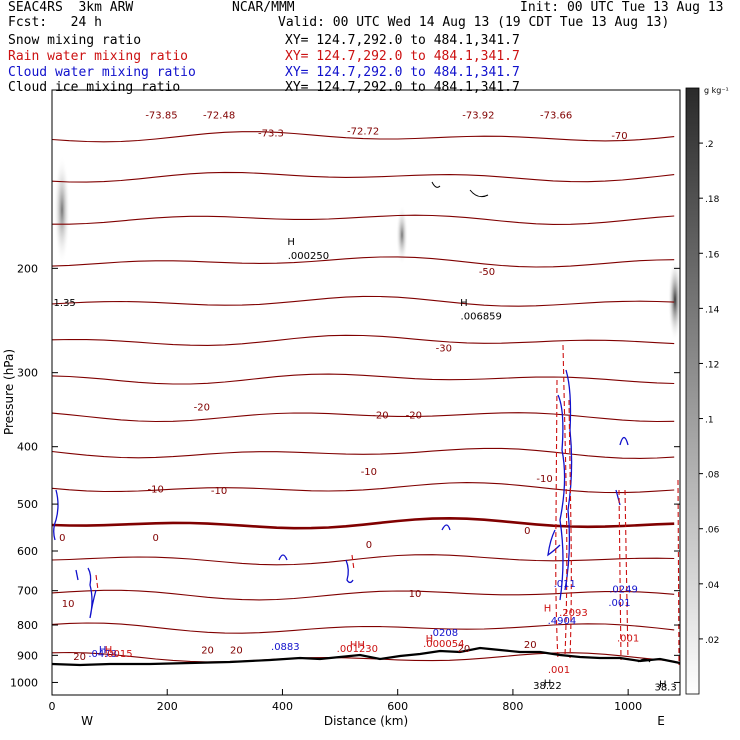 This screenshot has width=740, height=740. What do you see at coordinates (460, 189) in the screenshot?
I see `cloud-ice-contour` at bounding box center [460, 189].